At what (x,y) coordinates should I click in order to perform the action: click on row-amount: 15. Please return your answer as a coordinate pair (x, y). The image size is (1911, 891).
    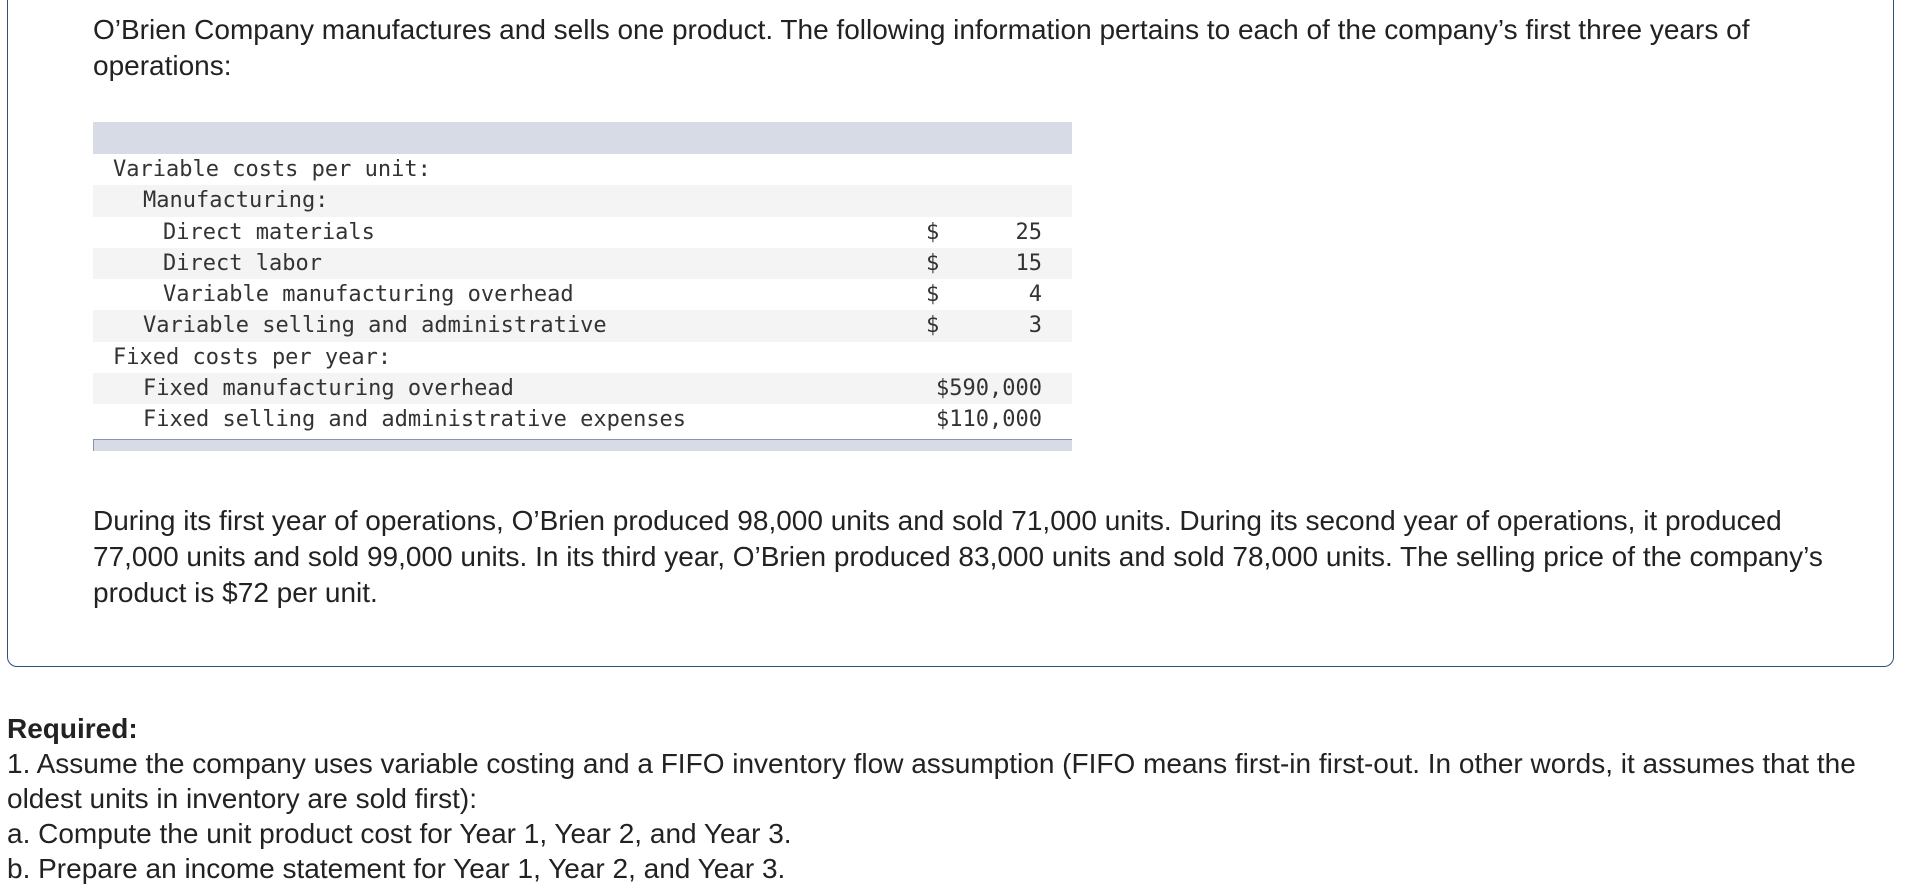
    Looking at the image, I should click on (1029, 263).